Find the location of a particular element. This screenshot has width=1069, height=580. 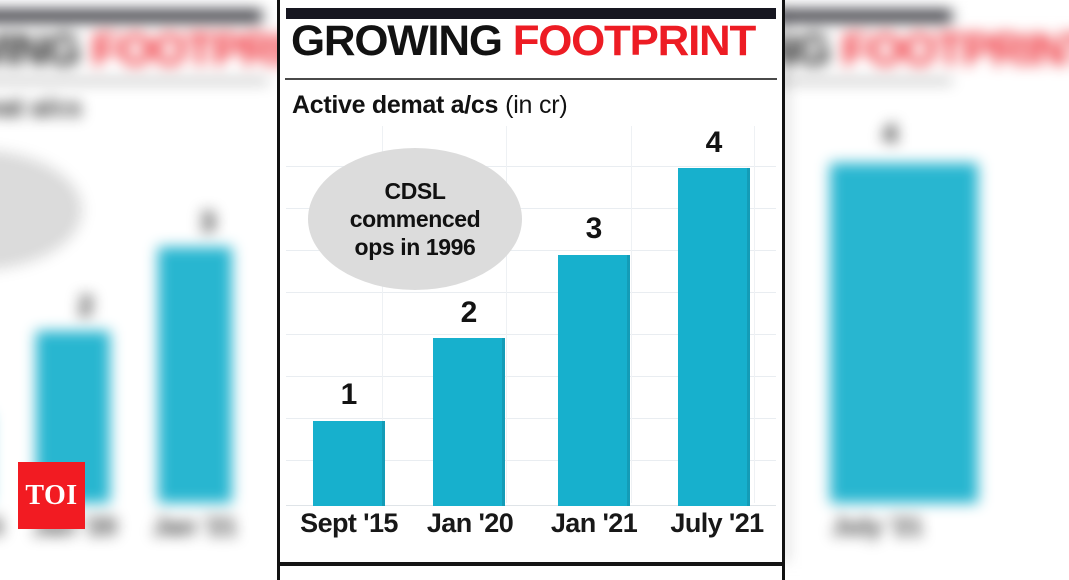

bg-right-title-red: FOOTPRINT is located at coordinates (955, 49).